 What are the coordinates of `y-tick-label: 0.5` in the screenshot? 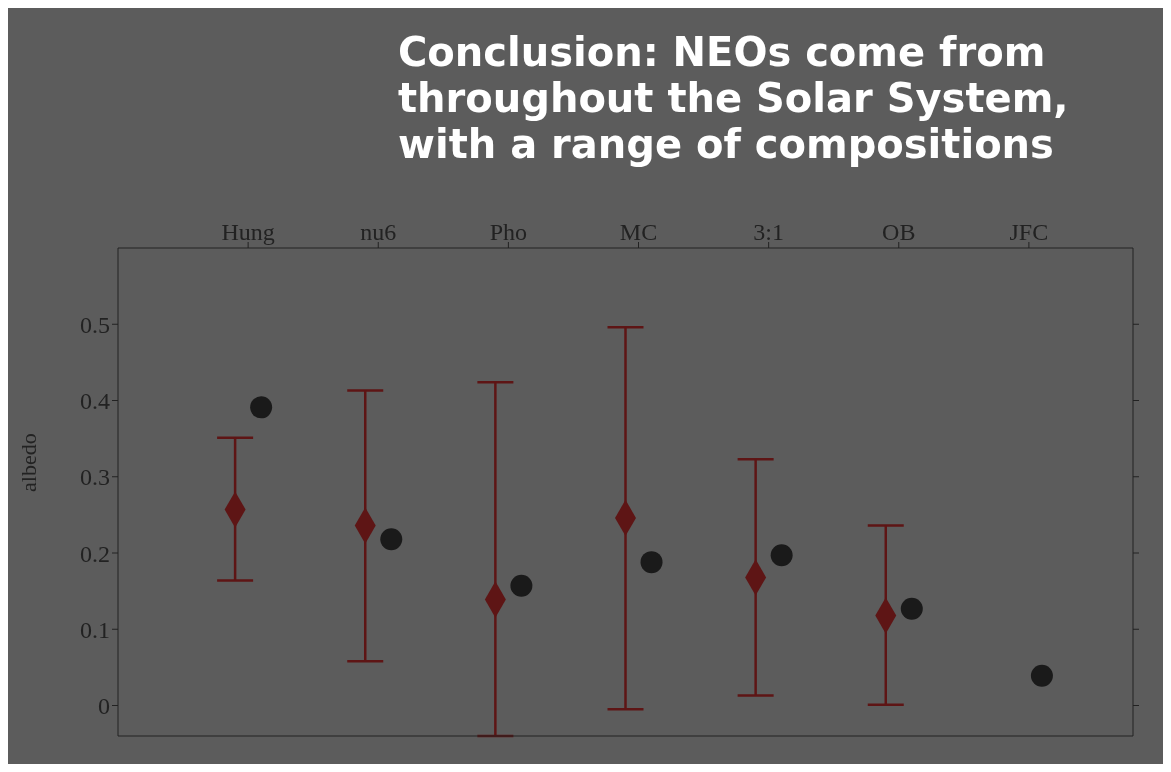 It's located at (95, 324).